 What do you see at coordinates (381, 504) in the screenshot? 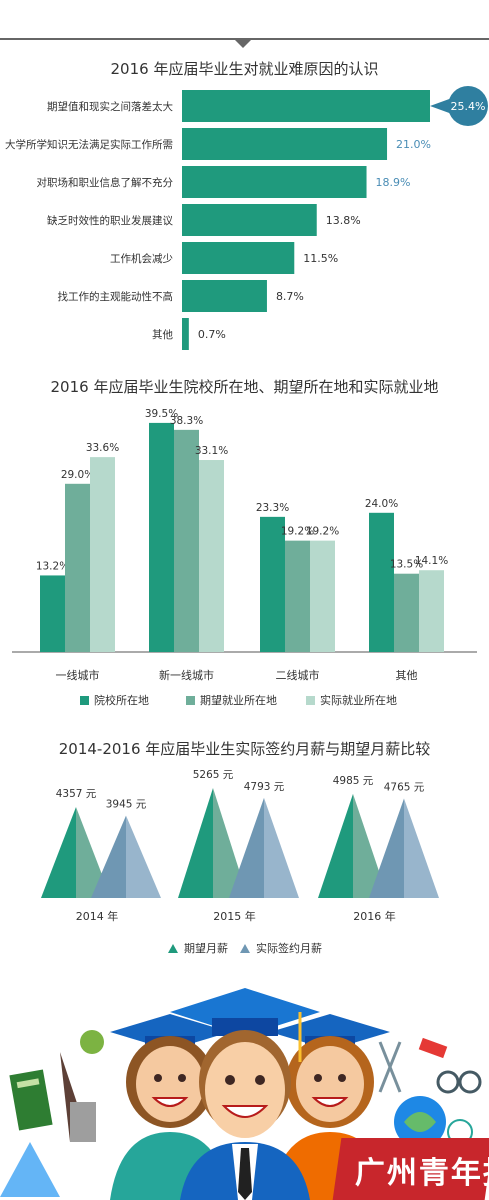
I see `value-label: 24.0%` at bounding box center [381, 504].